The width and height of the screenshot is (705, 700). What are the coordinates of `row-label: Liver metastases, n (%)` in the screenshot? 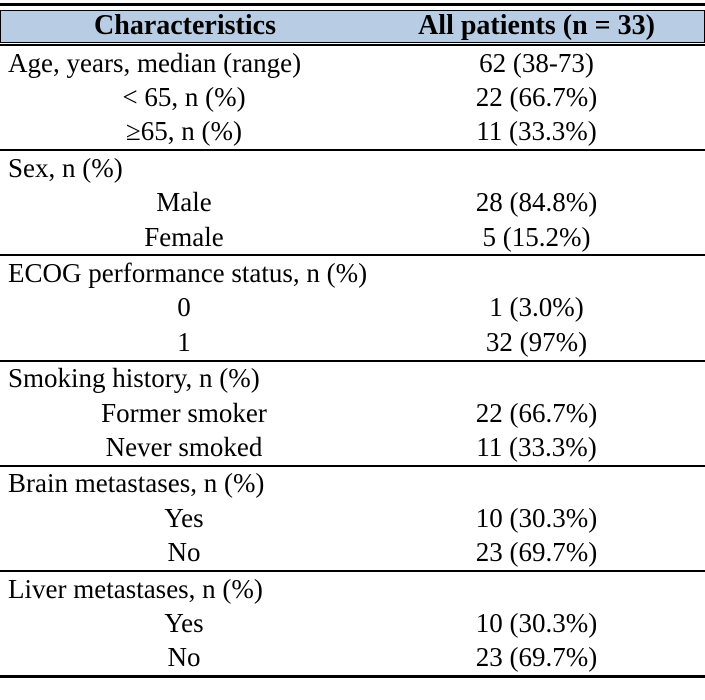 It's located at (135, 588).